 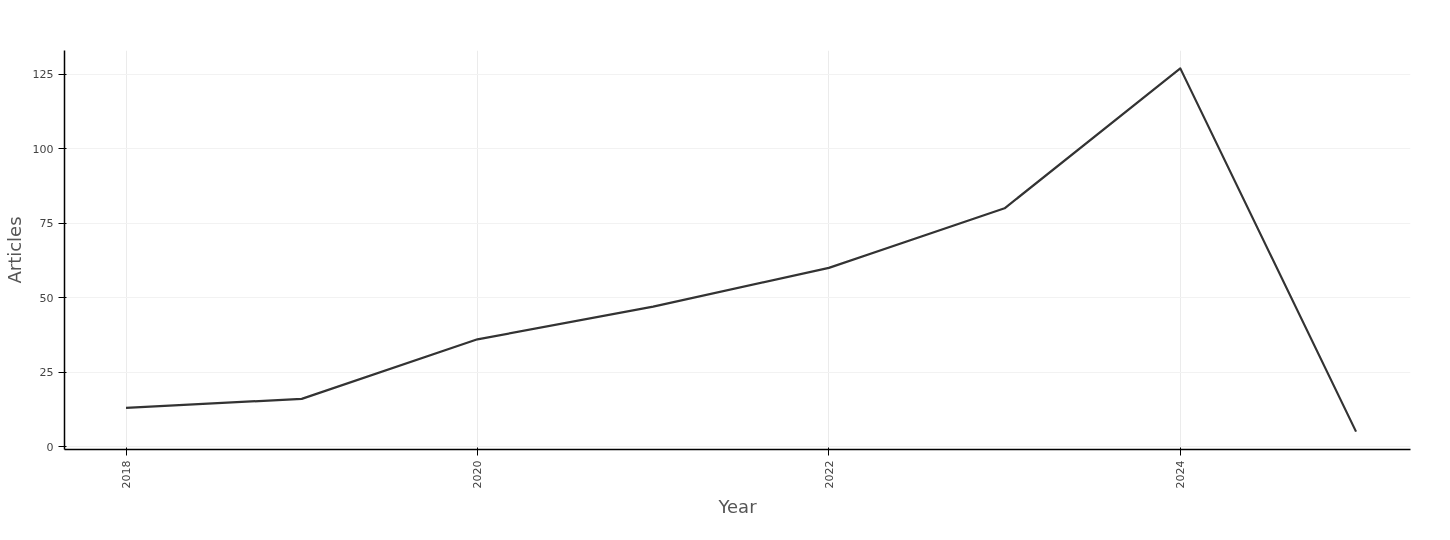 I want to click on y-tick-label: 0, so click(x=50, y=447).